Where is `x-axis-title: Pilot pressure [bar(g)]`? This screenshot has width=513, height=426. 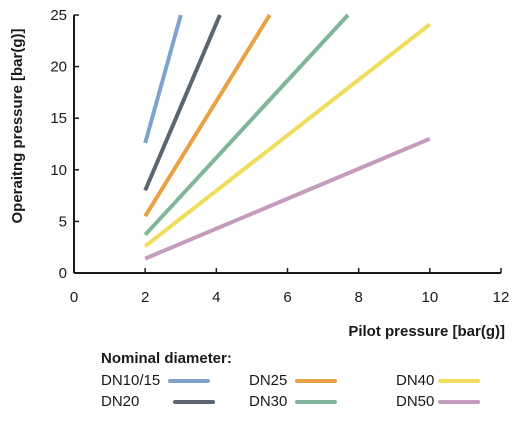 x-axis-title: Pilot pressure [bar(g)] is located at coordinates (426, 331).